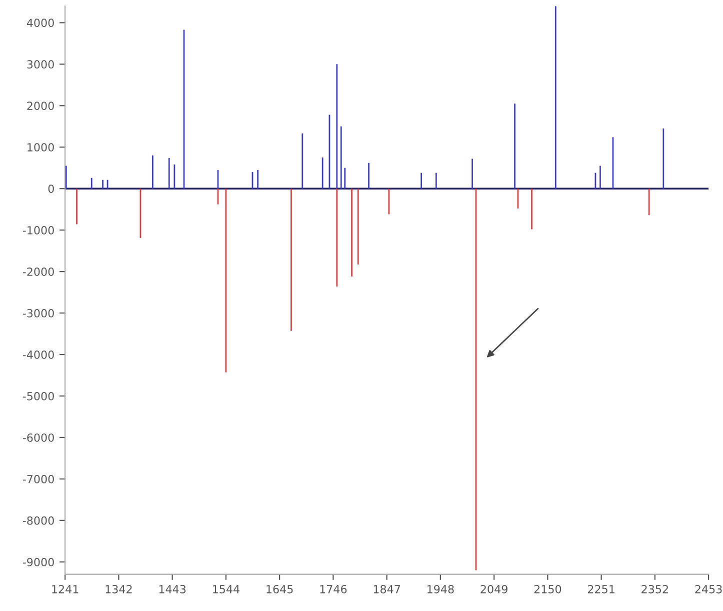 The width and height of the screenshot is (723, 611). I want to click on x-tick-label: 2049, so click(494, 589).